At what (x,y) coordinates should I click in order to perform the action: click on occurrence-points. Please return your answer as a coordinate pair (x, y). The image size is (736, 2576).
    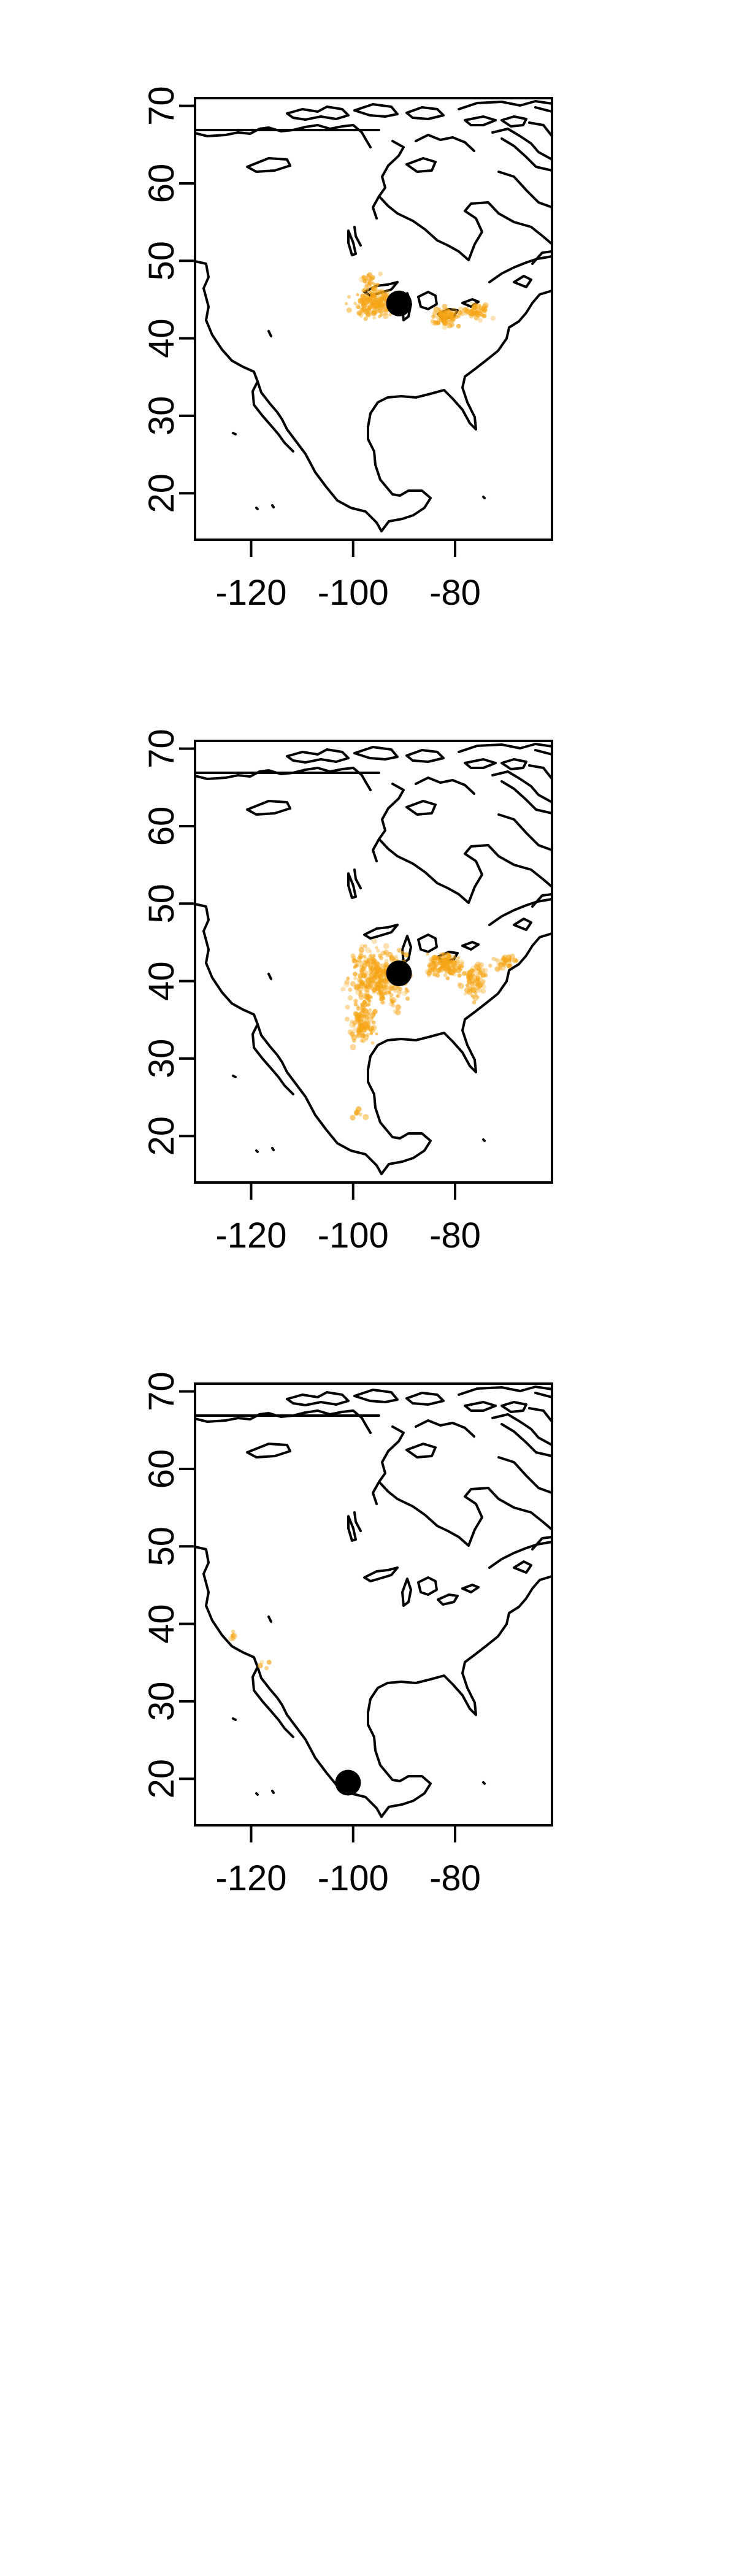
    Looking at the image, I should click on (420, 300).